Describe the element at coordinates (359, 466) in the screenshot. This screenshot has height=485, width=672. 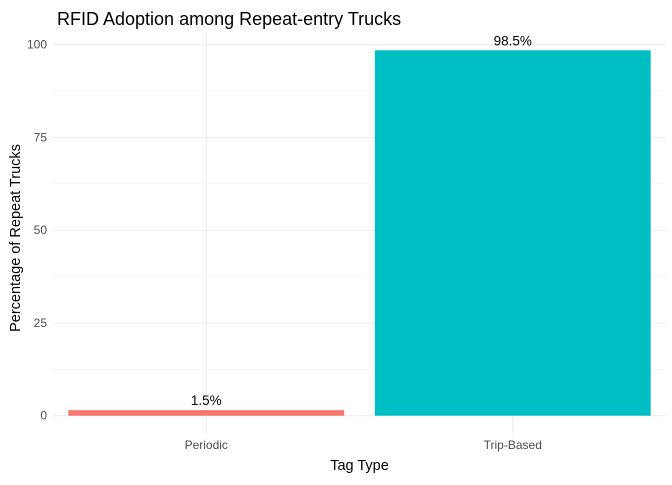
I see `x-axis-title: Tag Type` at that location.